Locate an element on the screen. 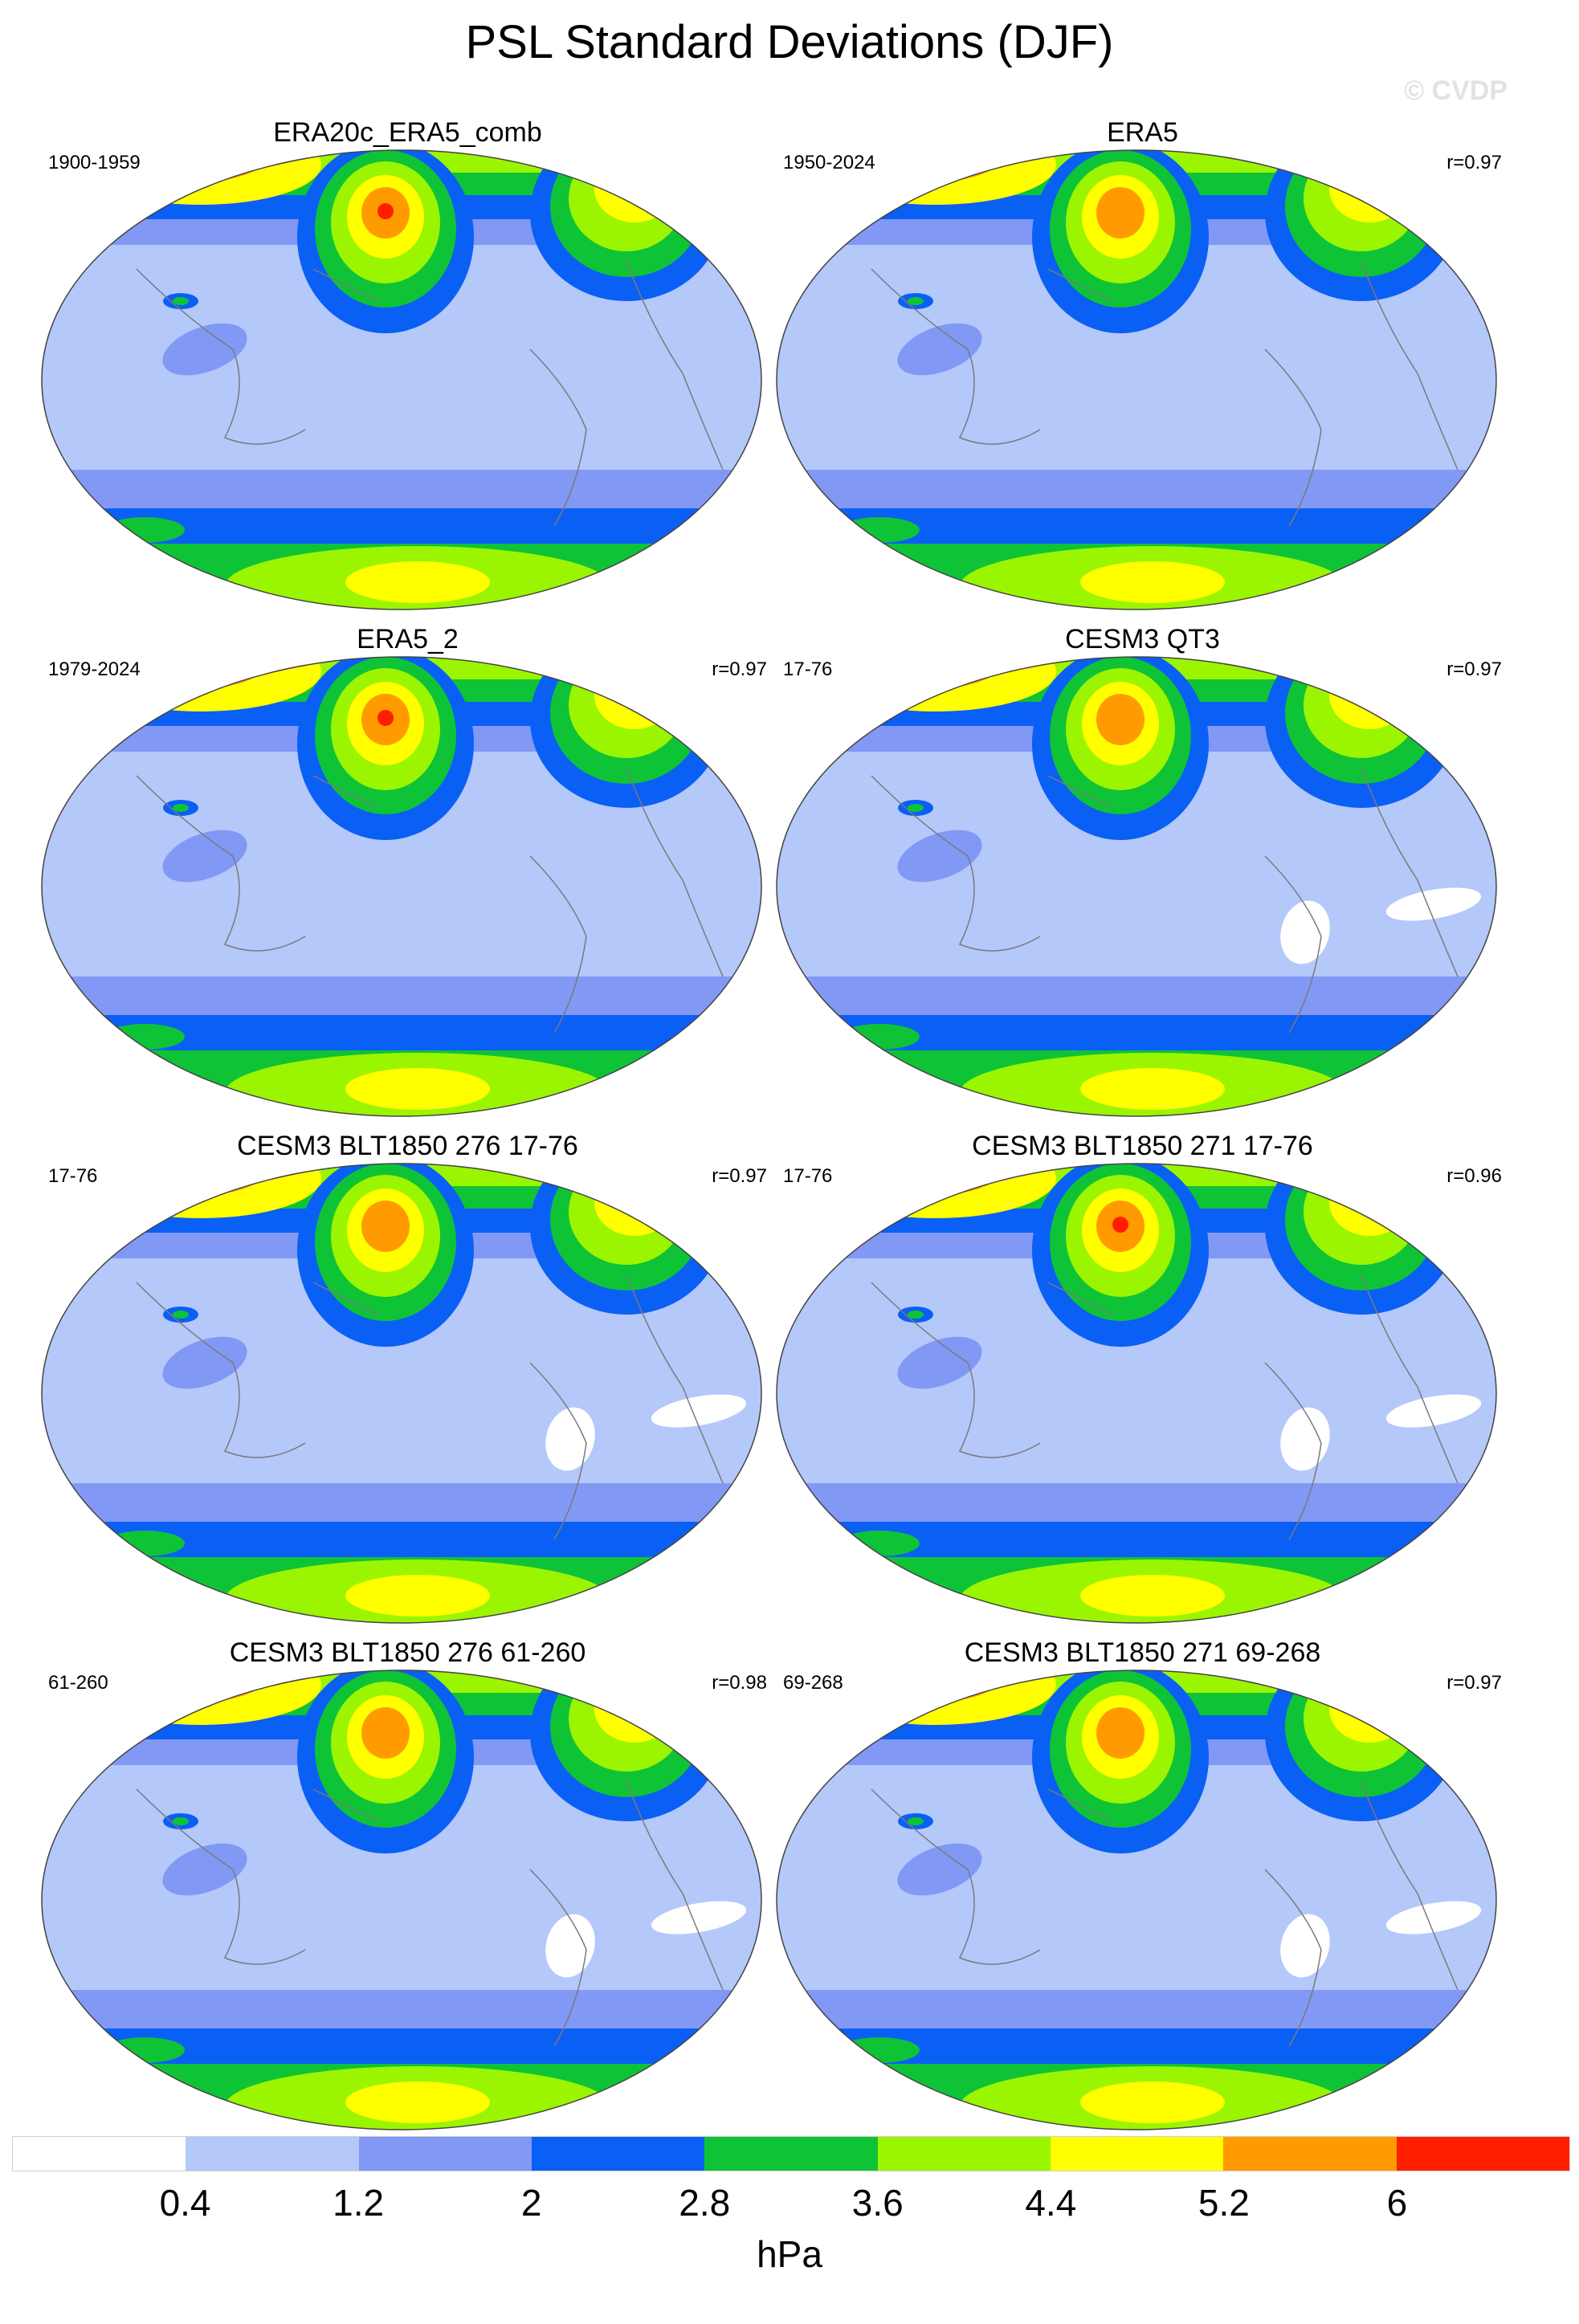 This screenshot has height=2324, width=1579. panel-title: CESM3 BLT1850 276 61-260 is located at coordinates (407, 1653).